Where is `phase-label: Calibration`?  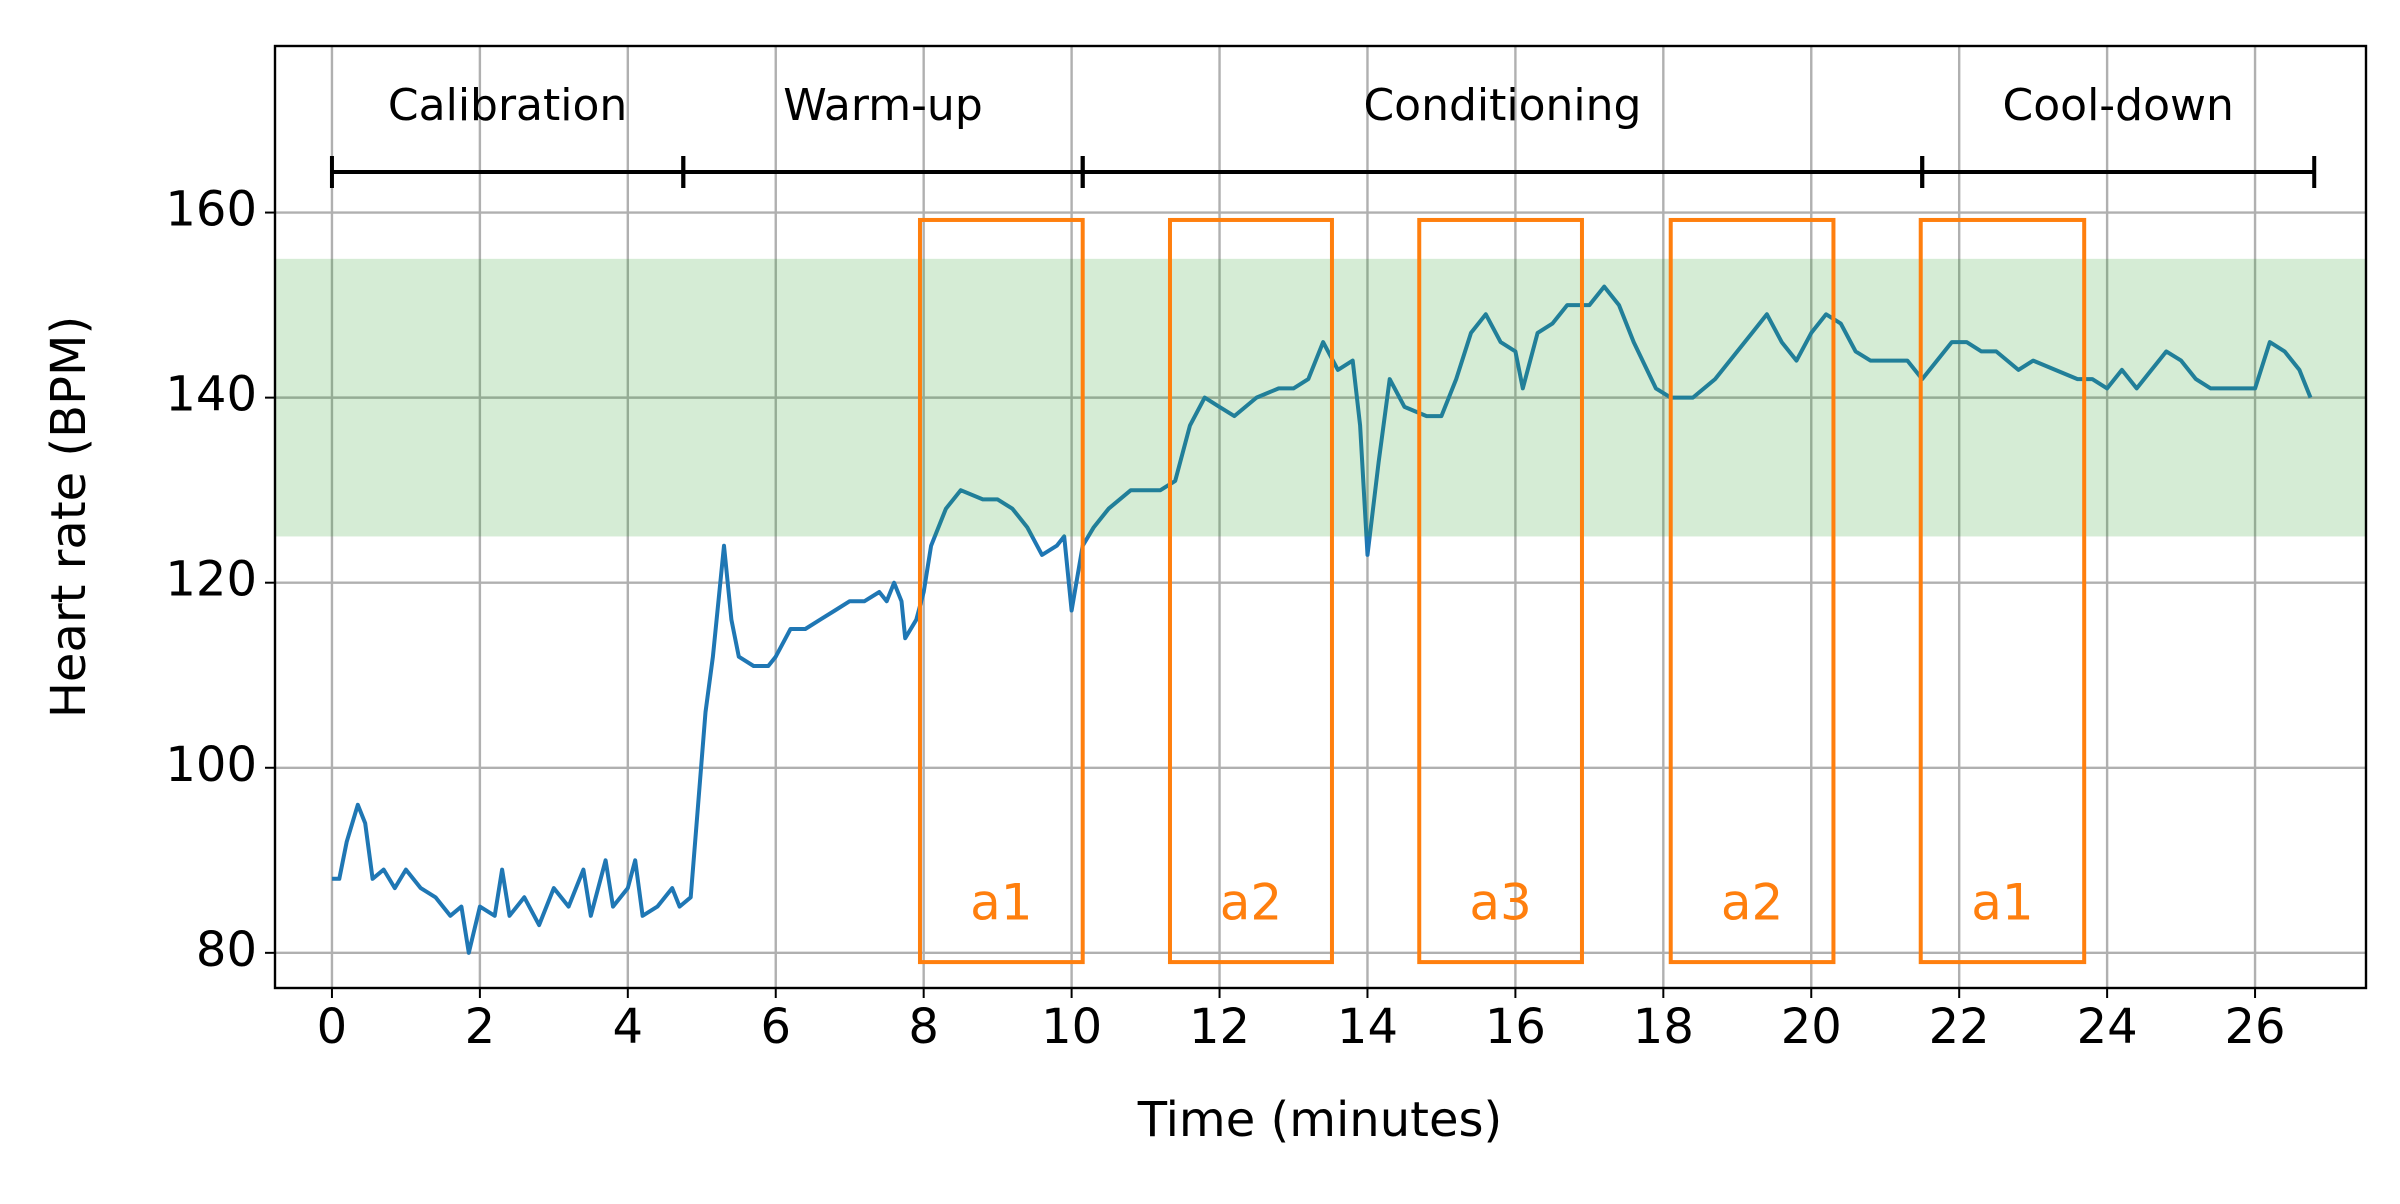 phase-label: Calibration is located at coordinates (507, 105).